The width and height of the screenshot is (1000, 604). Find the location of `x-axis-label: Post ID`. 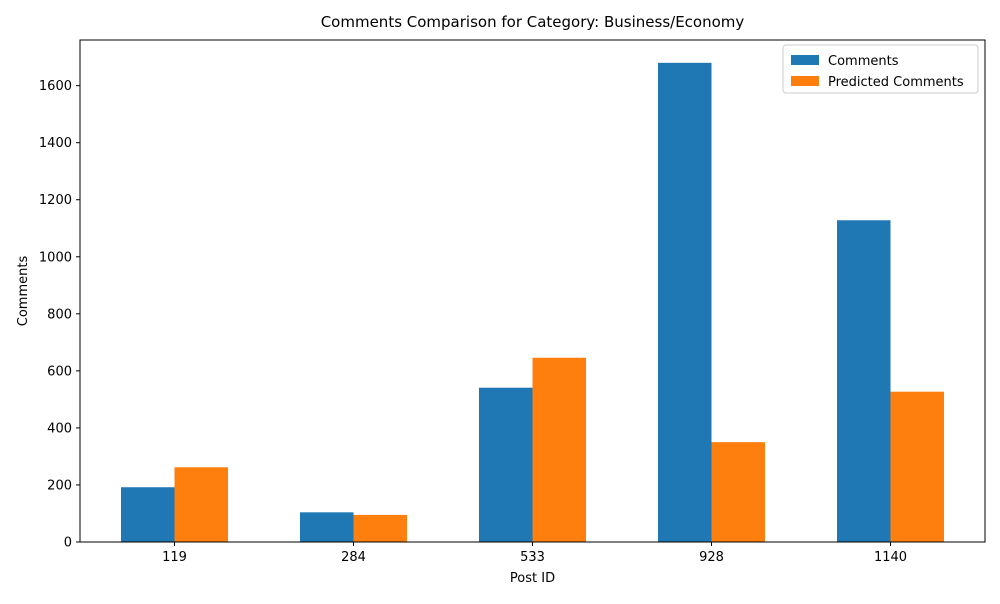

x-axis-label: Post ID is located at coordinates (532, 578).